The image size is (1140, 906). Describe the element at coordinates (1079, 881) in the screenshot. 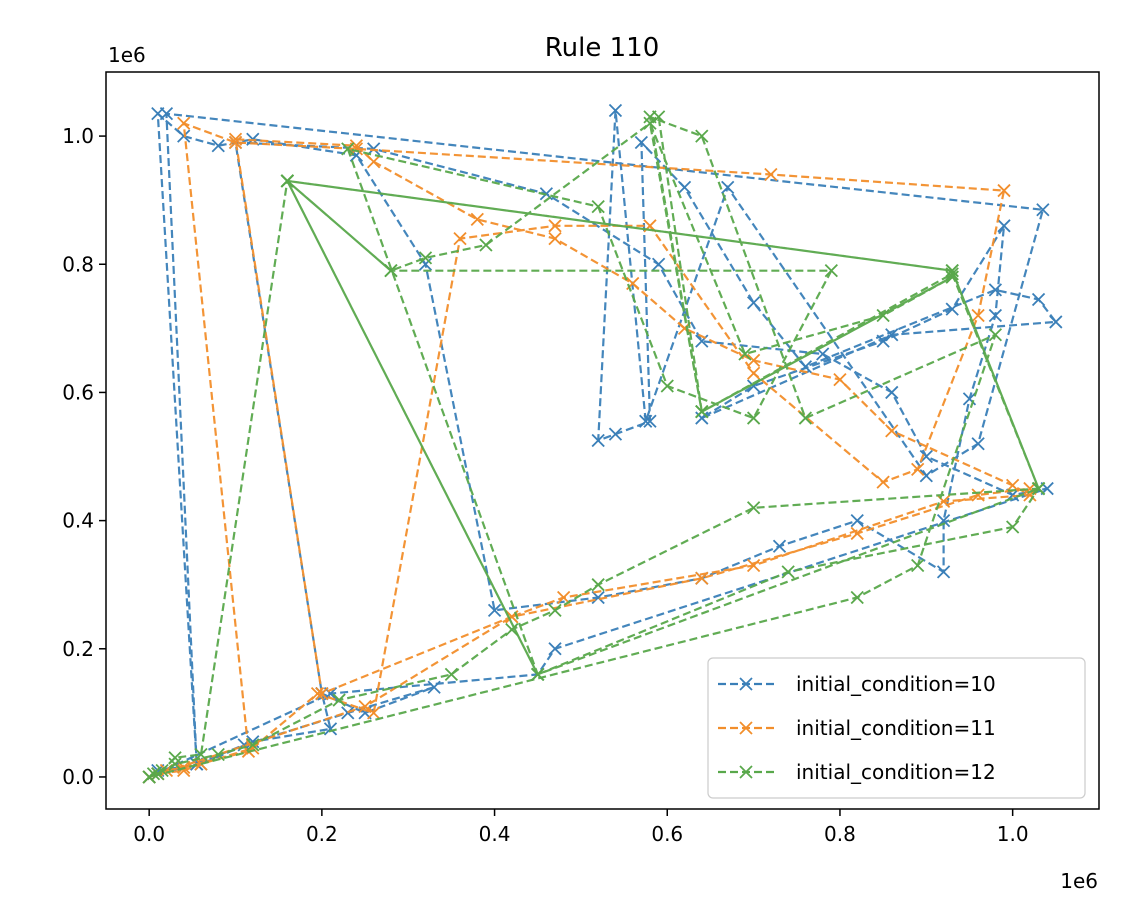

I see `x-offset-text: 1e6` at that location.